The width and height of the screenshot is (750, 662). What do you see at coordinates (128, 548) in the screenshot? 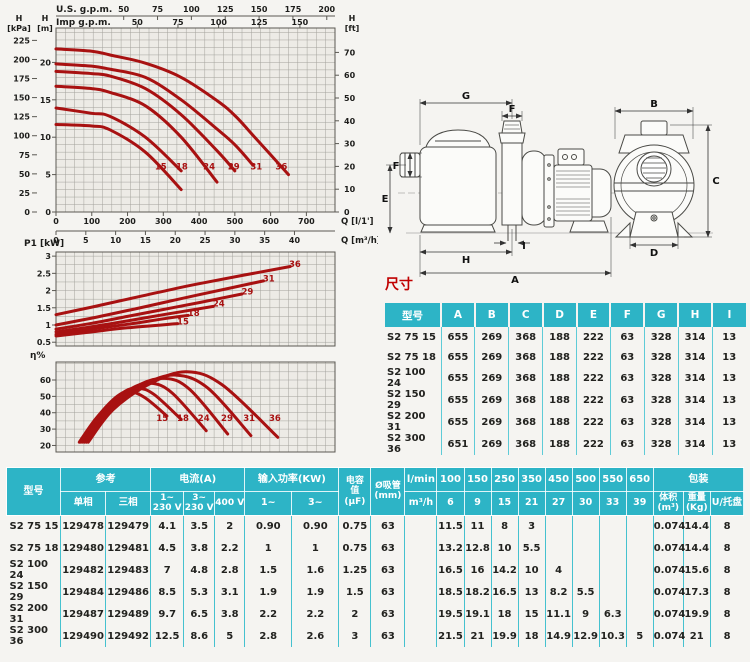
I see `spec-value-cell: 129481` at bounding box center [128, 548].